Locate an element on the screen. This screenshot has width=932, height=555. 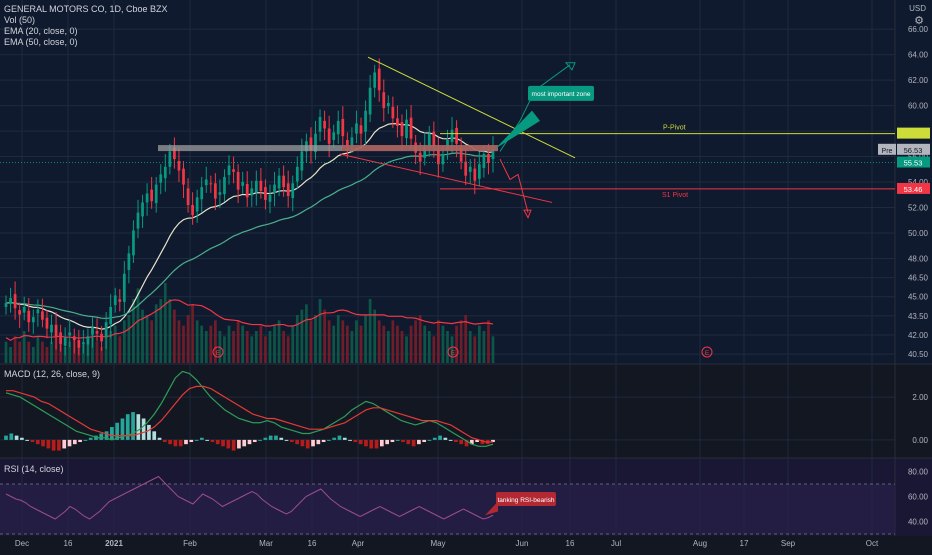
symbol-title: GENERAL MOTORS CO, 1D, Cboe BZX is located at coordinates (86, 9).